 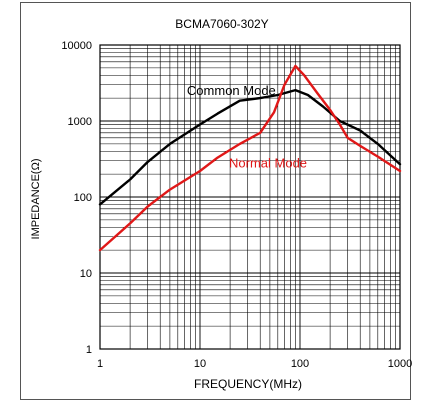 What do you see at coordinates (247, 126) in the screenshot?
I see `series-labels: Common Mode Normal Mode` at bounding box center [247, 126].